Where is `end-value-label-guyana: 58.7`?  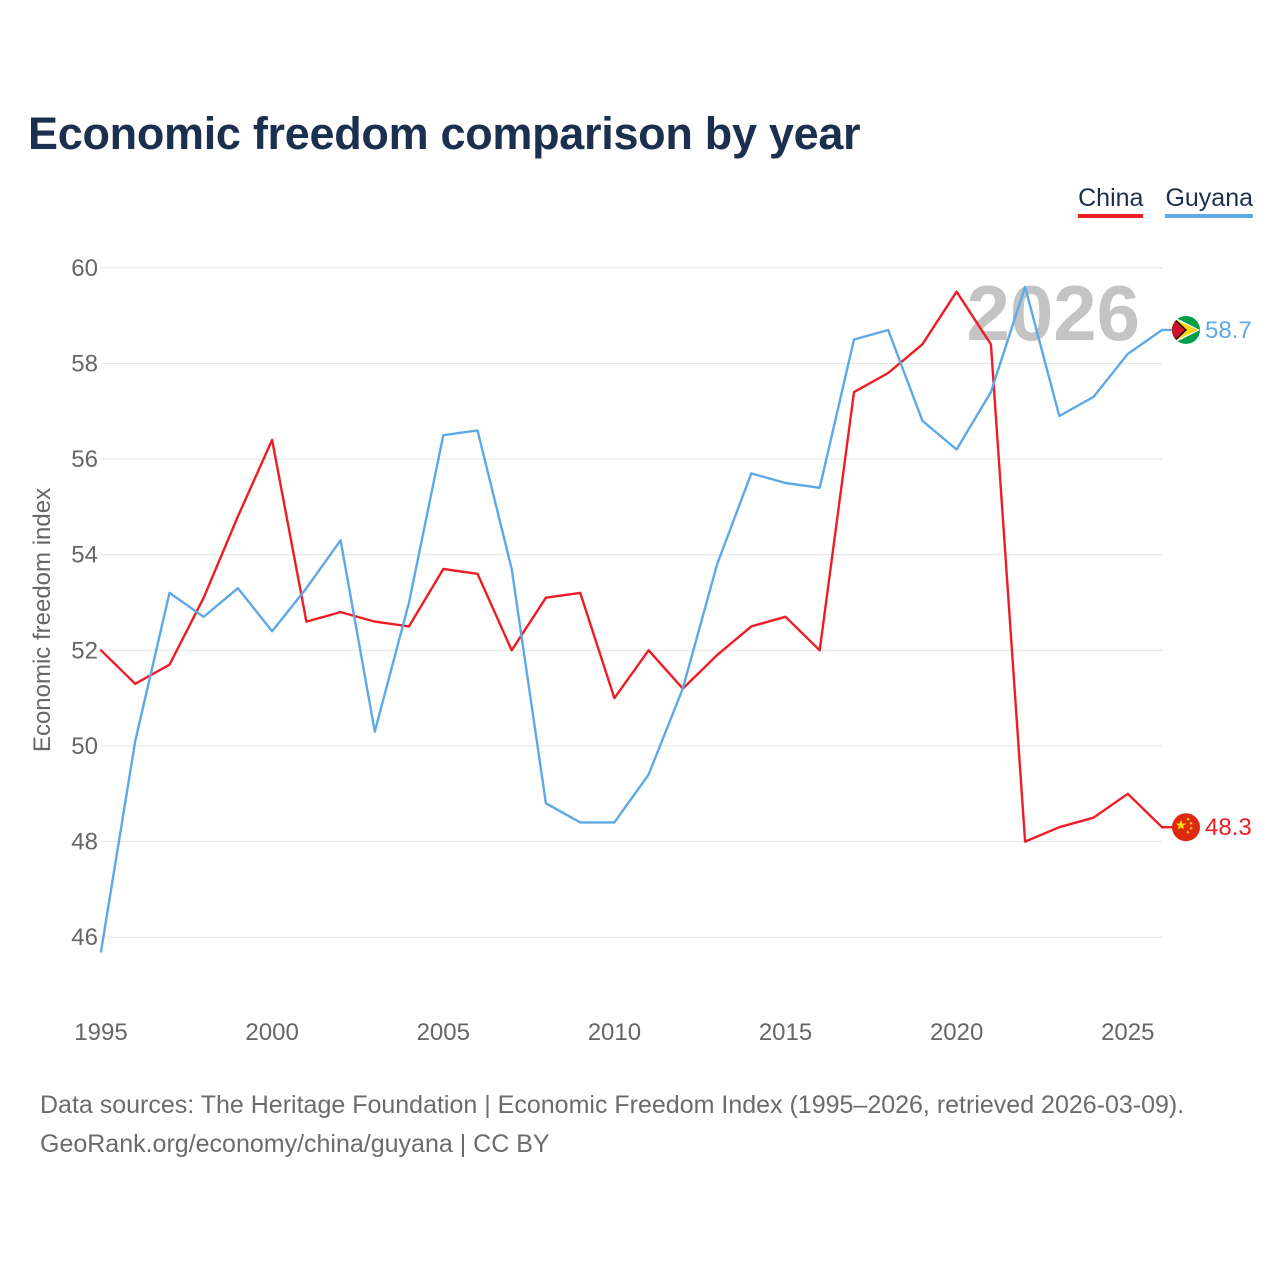
end-value-label-guyana: 58.7 is located at coordinates (1228, 330).